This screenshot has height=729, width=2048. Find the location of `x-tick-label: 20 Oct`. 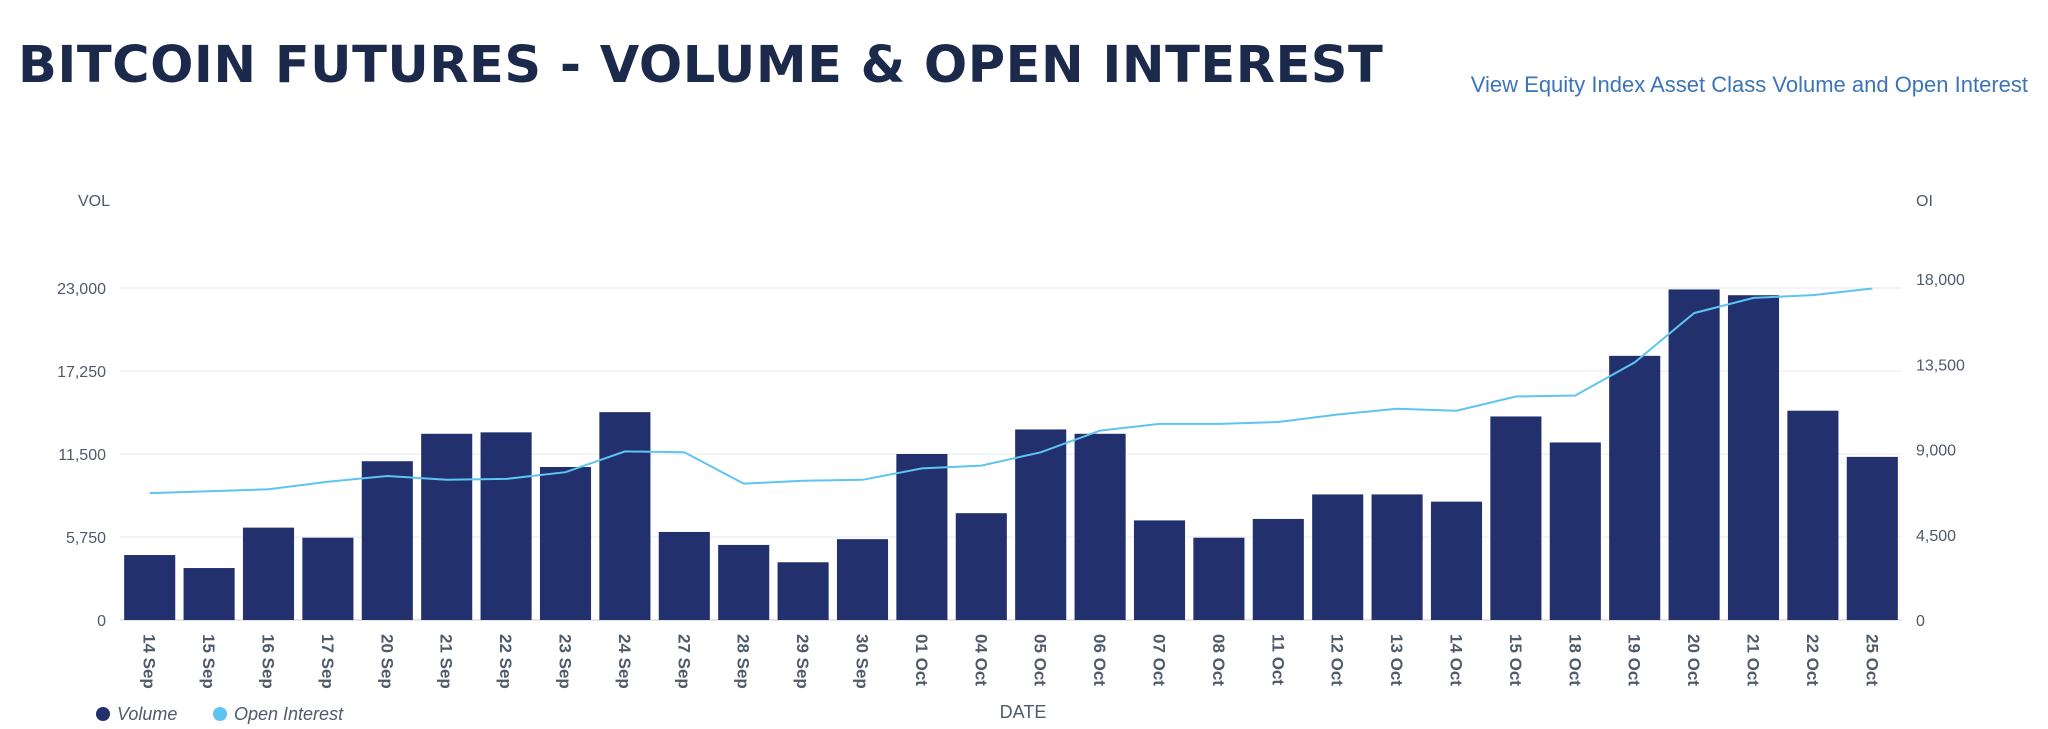

x-tick-label: 20 Oct is located at coordinates (1693, 660).